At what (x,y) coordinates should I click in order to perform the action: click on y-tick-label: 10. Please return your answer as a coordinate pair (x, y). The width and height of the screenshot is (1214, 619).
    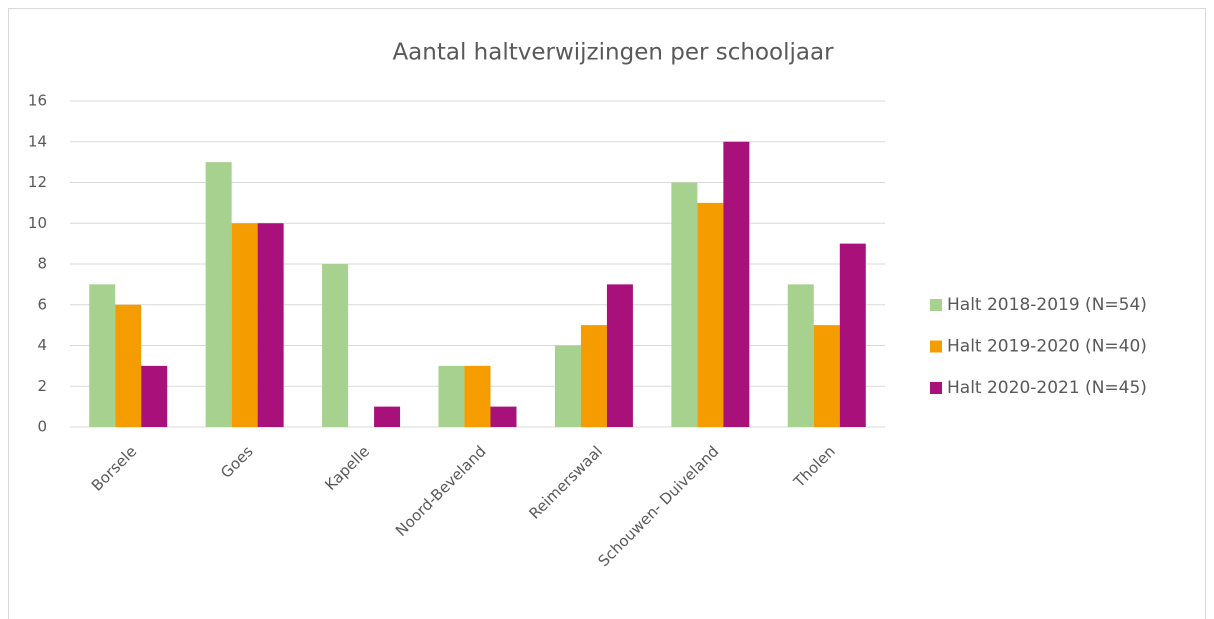
    Looking at the image, I should click on (37, 223).